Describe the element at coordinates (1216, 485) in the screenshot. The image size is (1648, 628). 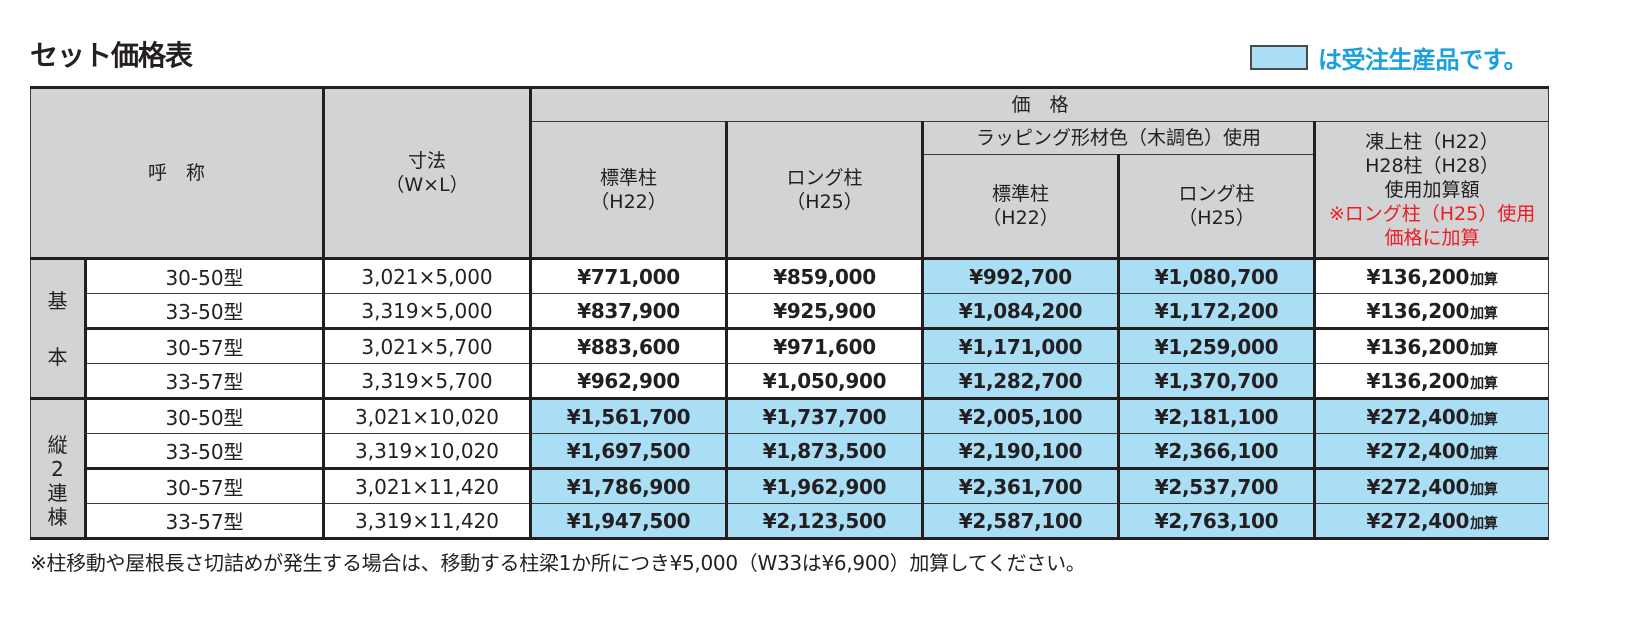
I see `price-wrap-long: ¥2,537,700` at that location.